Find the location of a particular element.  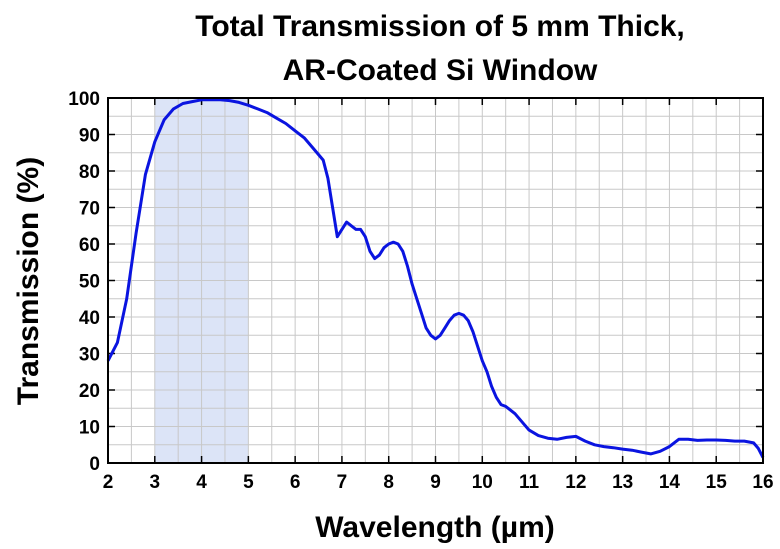

x-tick-label: 14 is located at coordinates (670, 482).